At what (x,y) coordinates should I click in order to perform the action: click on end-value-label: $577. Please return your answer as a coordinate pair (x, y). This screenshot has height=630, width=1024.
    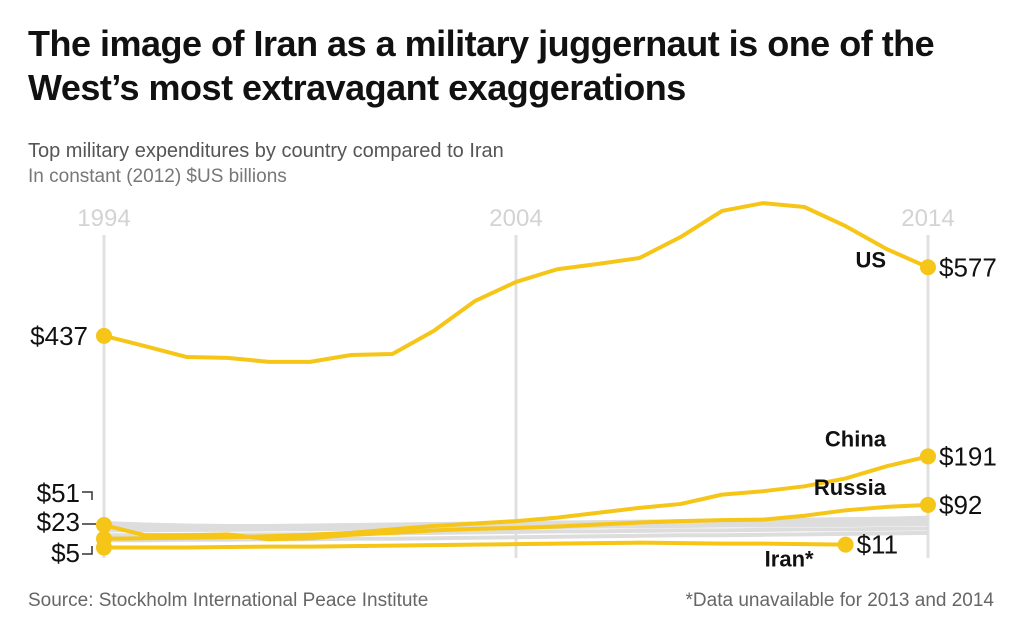
    Looking at the image, I should click on (968, 267).